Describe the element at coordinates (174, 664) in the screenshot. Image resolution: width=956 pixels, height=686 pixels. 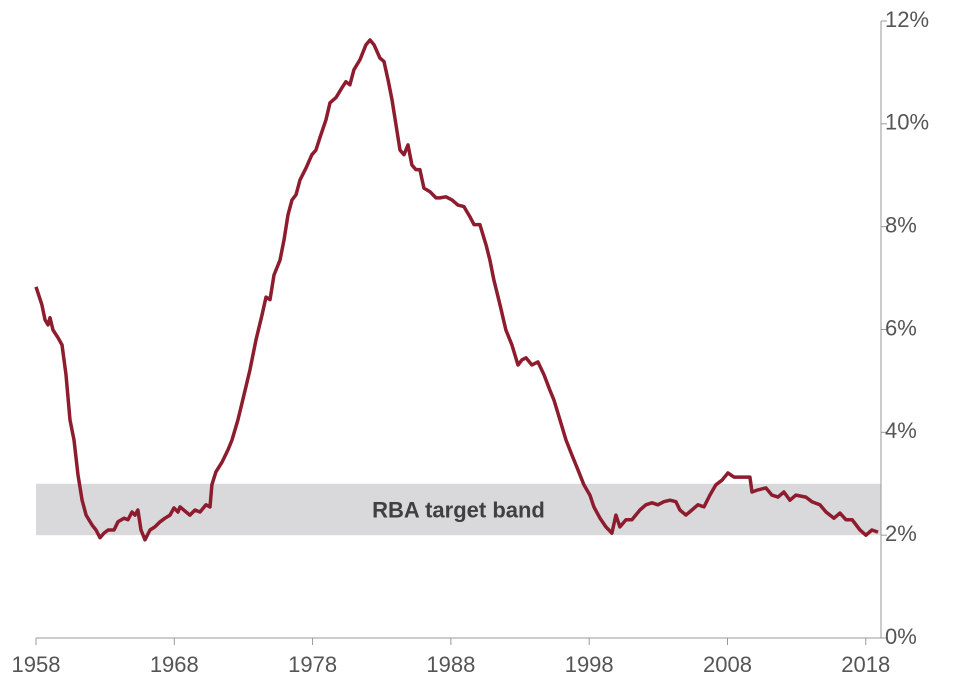
I see `x-tick-label: 1968` at that location.